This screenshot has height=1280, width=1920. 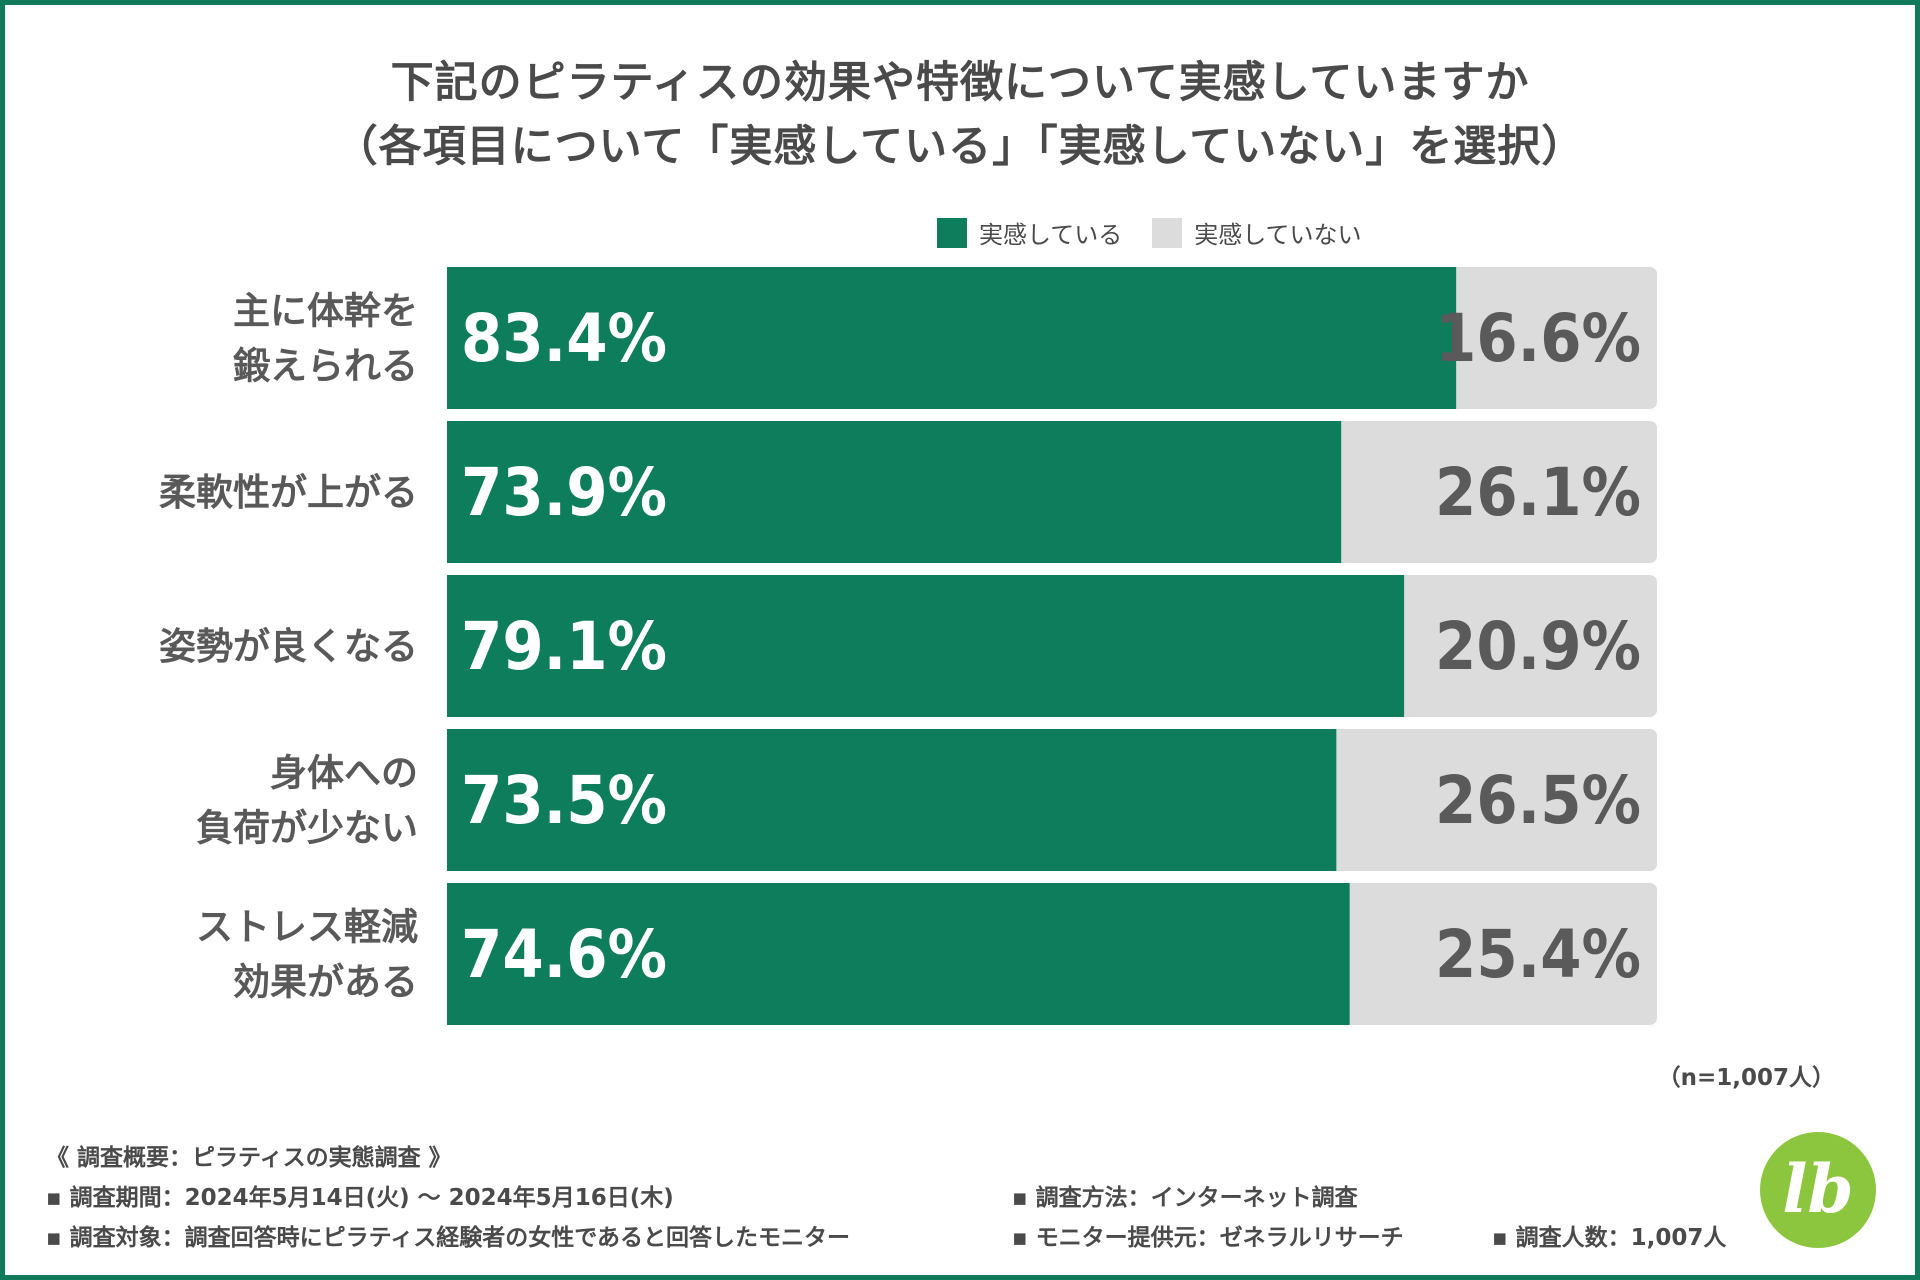 I want to click on category-label-1-0: 柔軟性が上がる, so click(x=288, y=492).